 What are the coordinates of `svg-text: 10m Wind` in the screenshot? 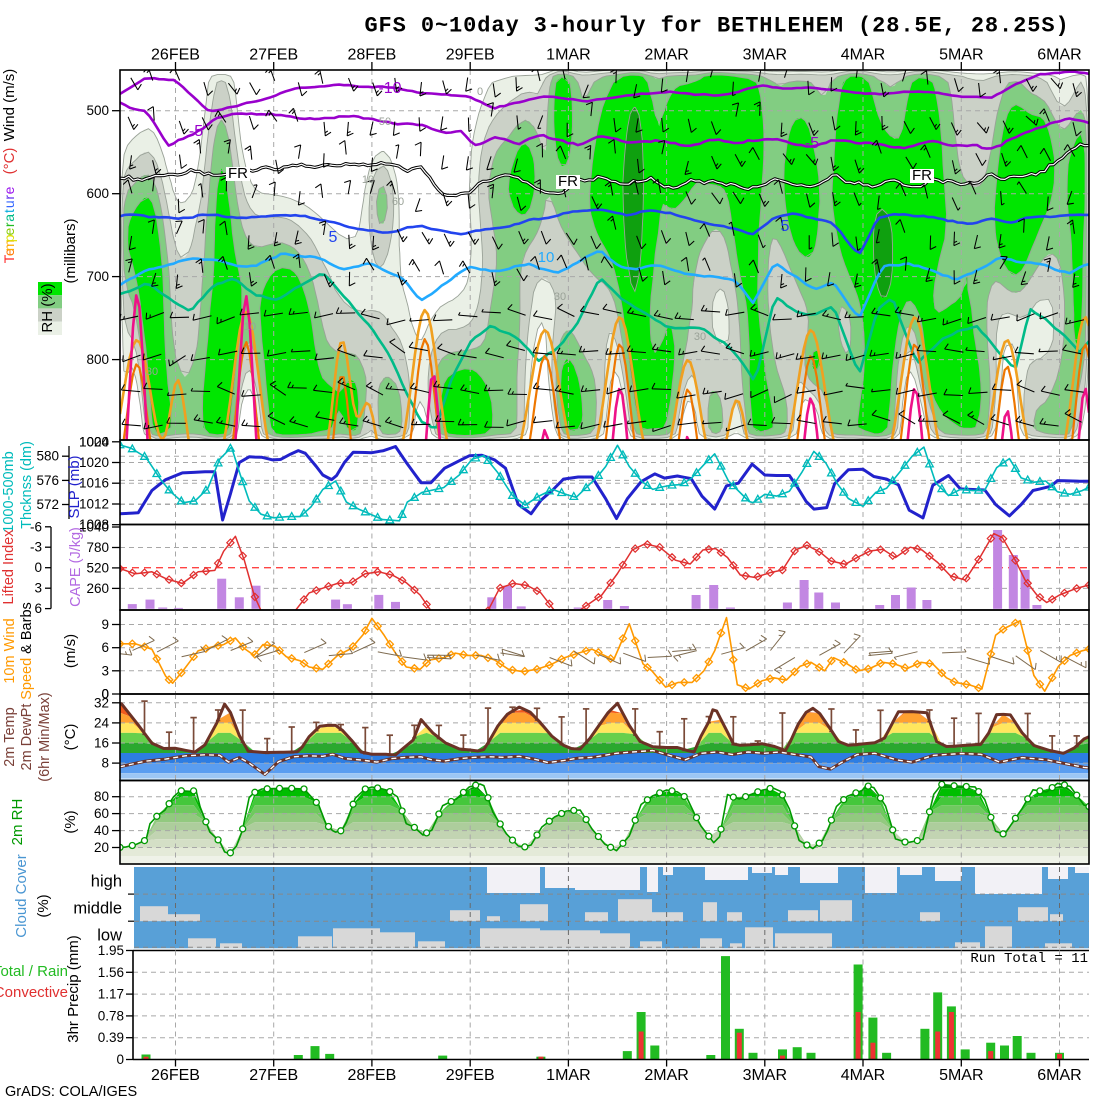 It's located at (10, 650).